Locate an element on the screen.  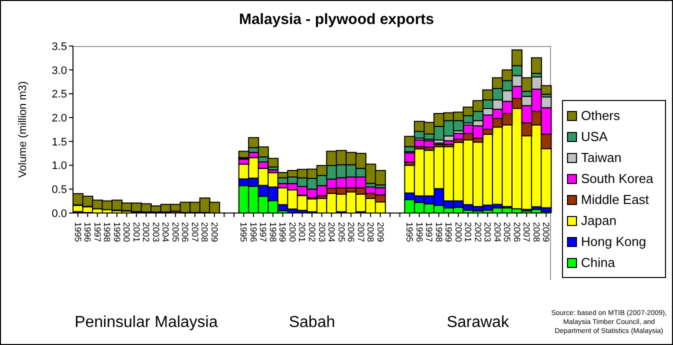
legend-label: South Korea is located at coordinates (617, 178).